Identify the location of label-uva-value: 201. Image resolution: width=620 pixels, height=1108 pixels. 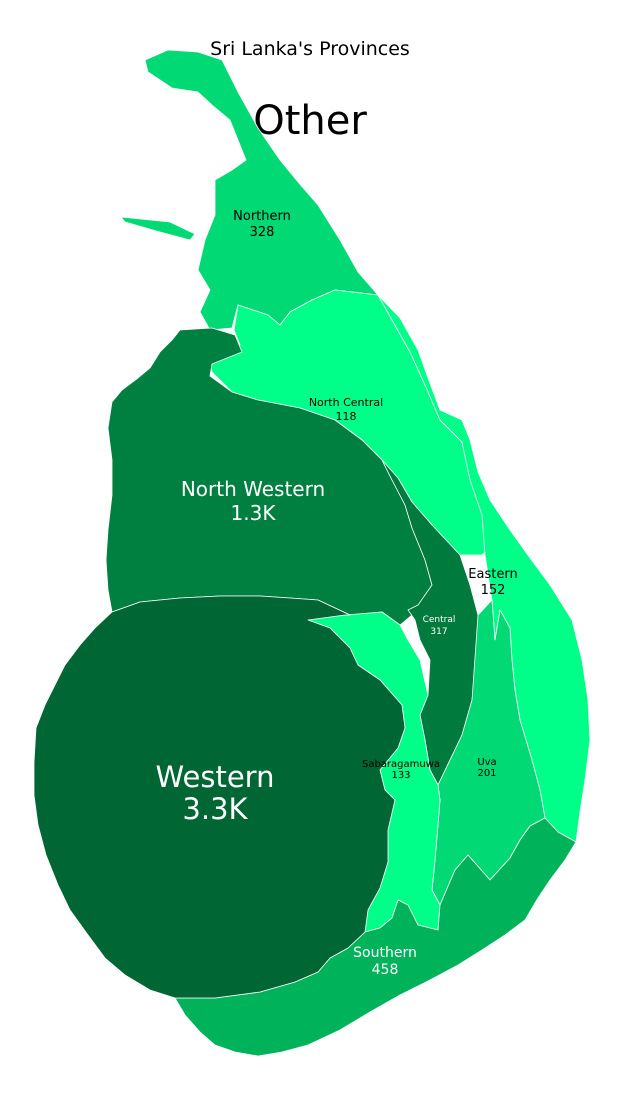
(486, 773).